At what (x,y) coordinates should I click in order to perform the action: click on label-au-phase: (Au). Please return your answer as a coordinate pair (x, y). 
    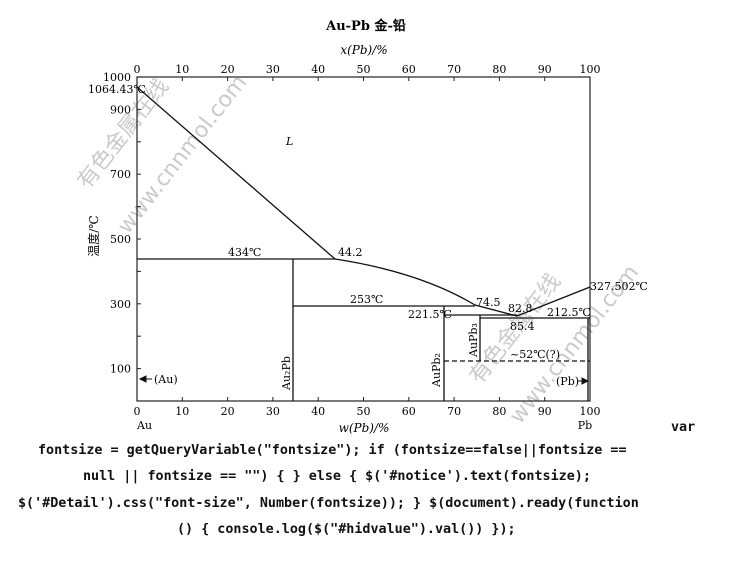
    Looking at the image, I should click on (166, 379).